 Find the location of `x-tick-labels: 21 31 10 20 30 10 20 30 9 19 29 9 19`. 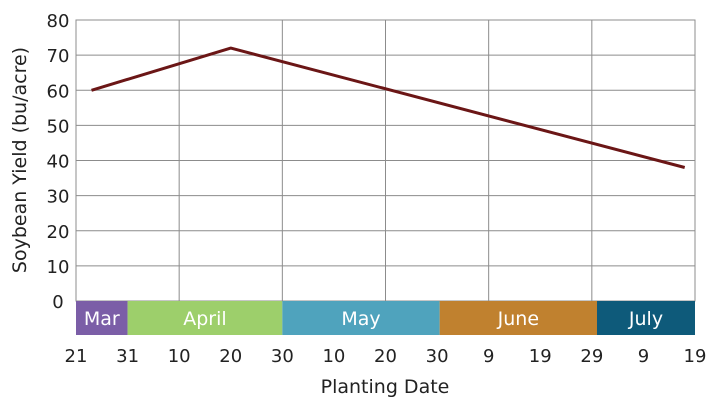

x-tick-labels: 21 31 10 20 30 10 20 30 9 19 29 9 19 is located at coordinates (386, 356).